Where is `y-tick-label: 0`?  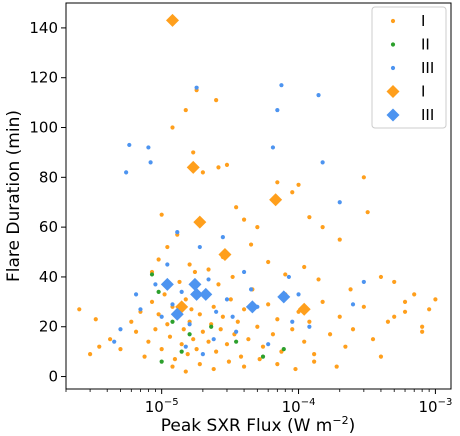
y-tick-label: 0 is located at coordinates (53, 377).